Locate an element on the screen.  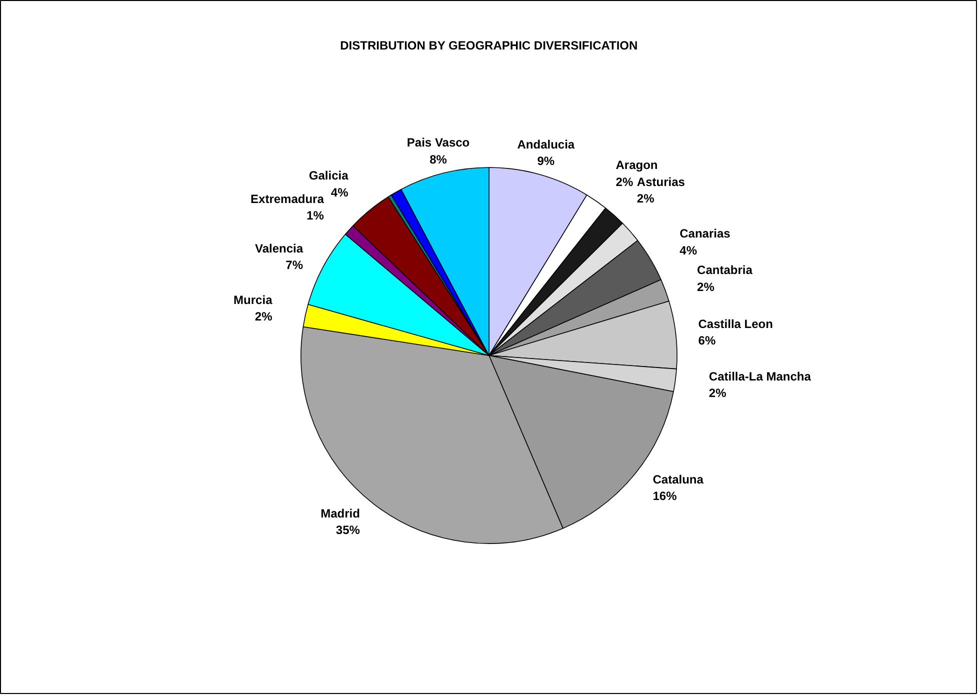
data-label: 16% is located at coordinates (665, 496).